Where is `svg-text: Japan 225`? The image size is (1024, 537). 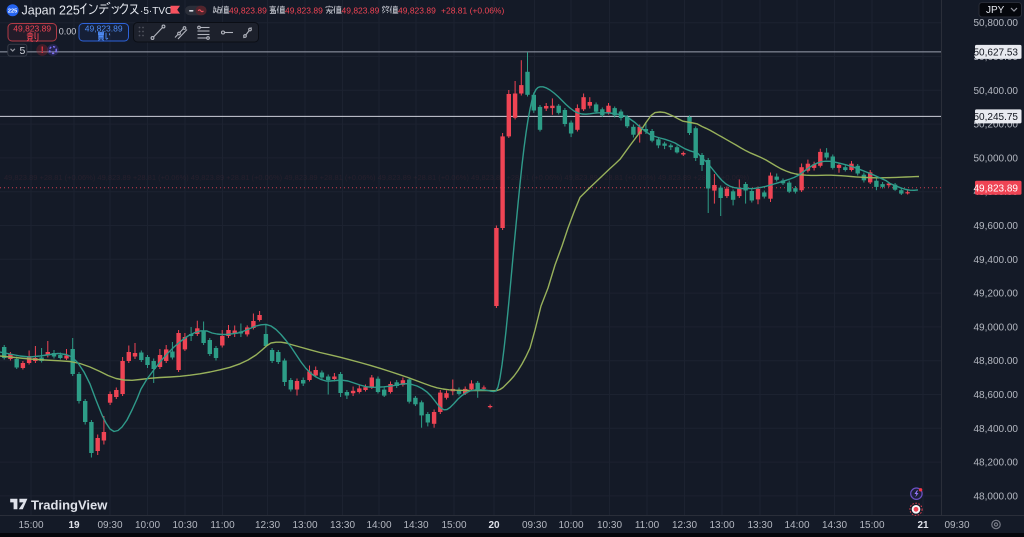
svg-text: Japan 225 is located at coordinates (51, 10).